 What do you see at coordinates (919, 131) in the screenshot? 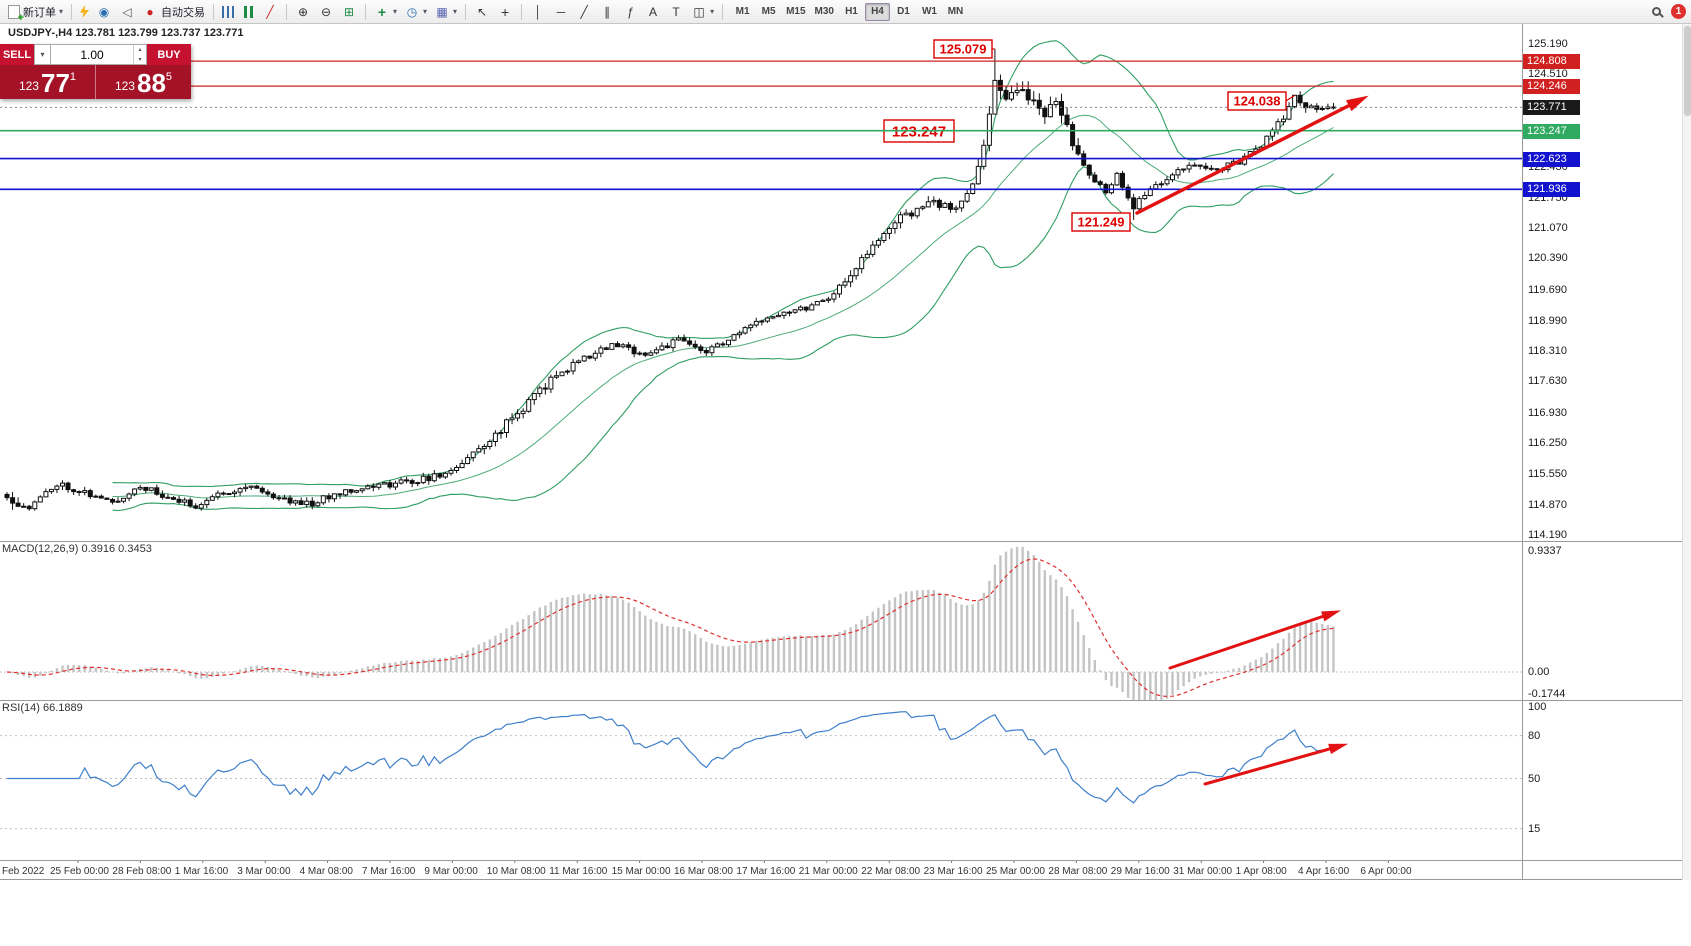
I see `svg-text: 123.247` at bounding box center [919, 131].